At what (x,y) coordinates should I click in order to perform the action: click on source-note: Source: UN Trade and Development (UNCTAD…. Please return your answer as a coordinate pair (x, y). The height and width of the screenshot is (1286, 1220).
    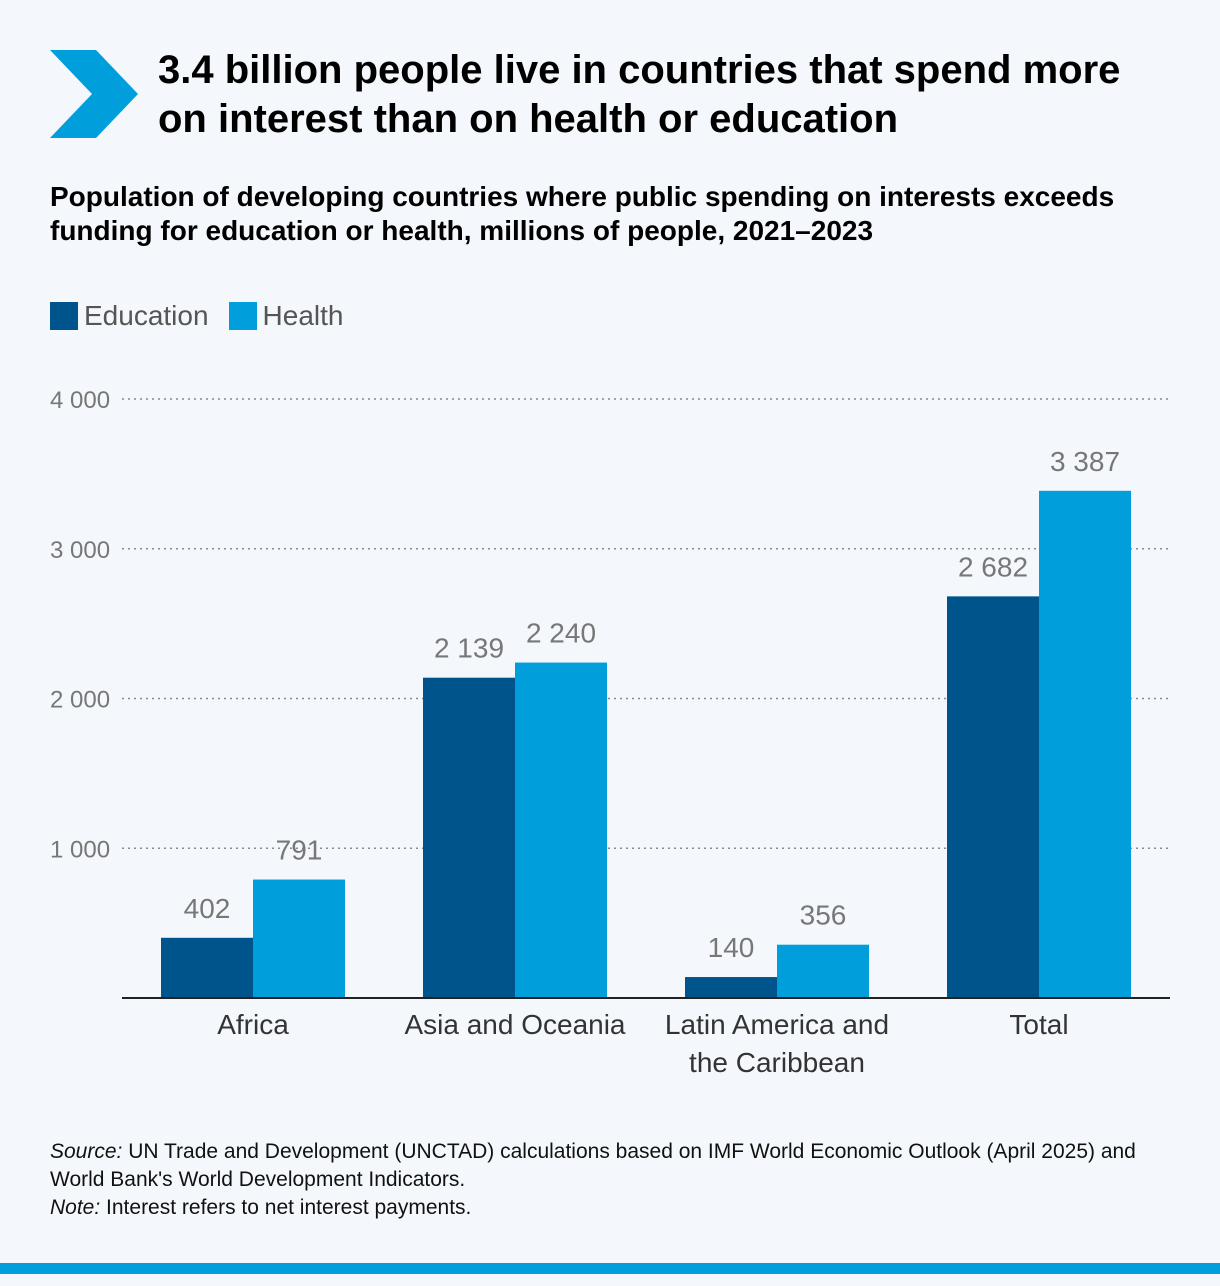
    Looking at the image, I should click on (610, 1180).